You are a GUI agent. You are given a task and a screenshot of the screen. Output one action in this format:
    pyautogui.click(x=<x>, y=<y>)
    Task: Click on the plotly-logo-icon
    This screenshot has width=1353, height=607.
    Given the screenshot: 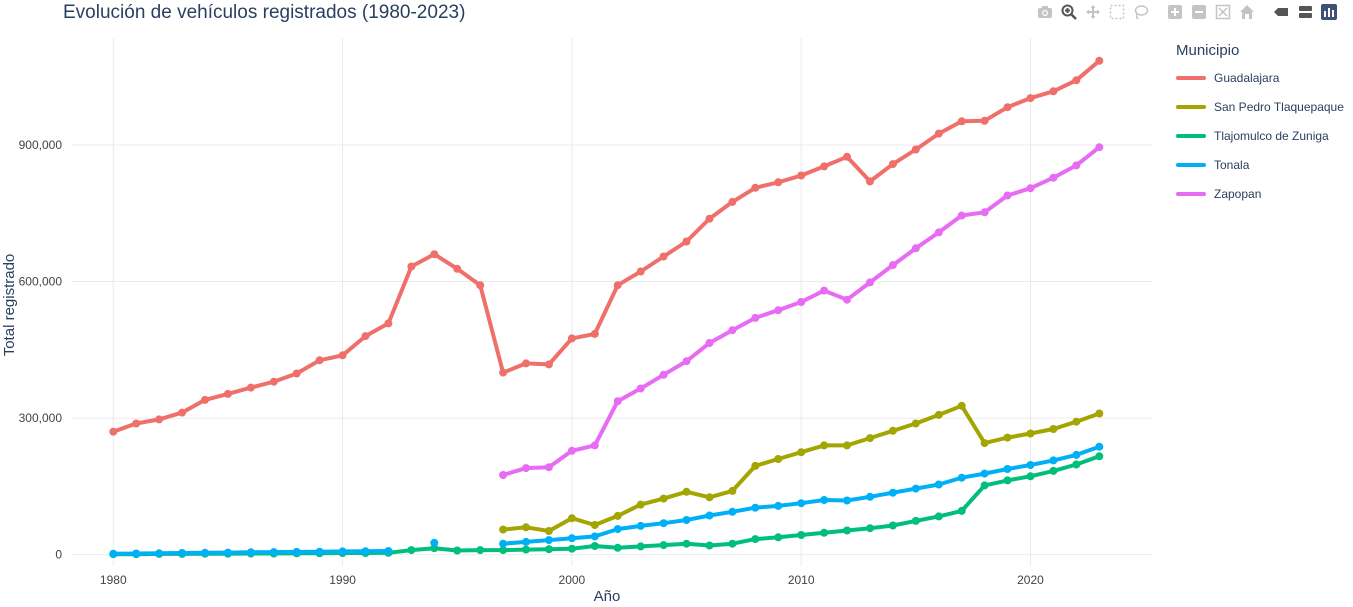 What is the action you would take?
    pyautogui.click(x=1329, y=12)
    